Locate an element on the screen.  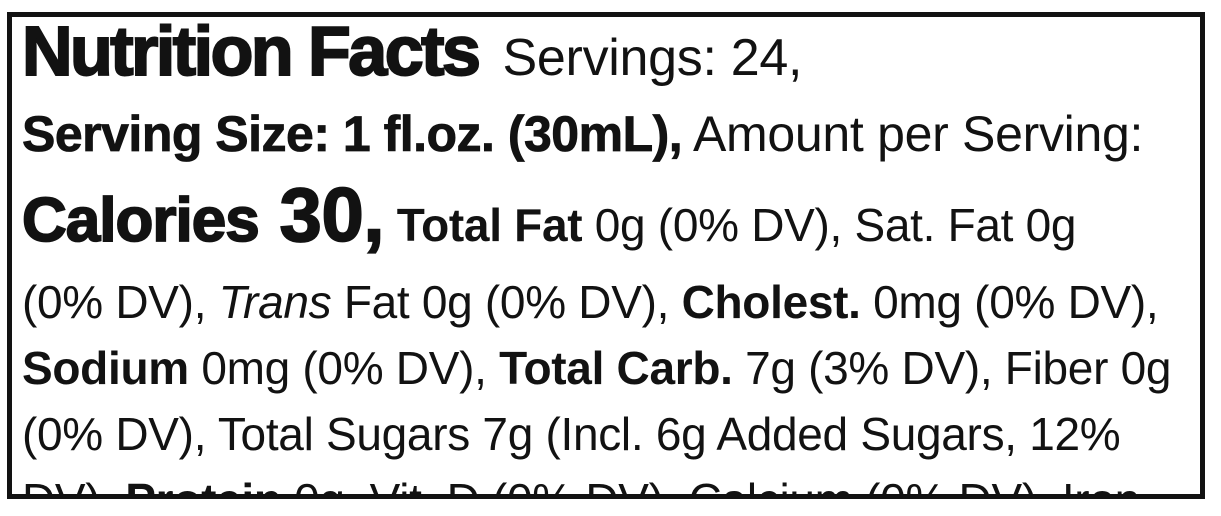
total-fat-label: Total Fat is located at coordinates (483, 225).